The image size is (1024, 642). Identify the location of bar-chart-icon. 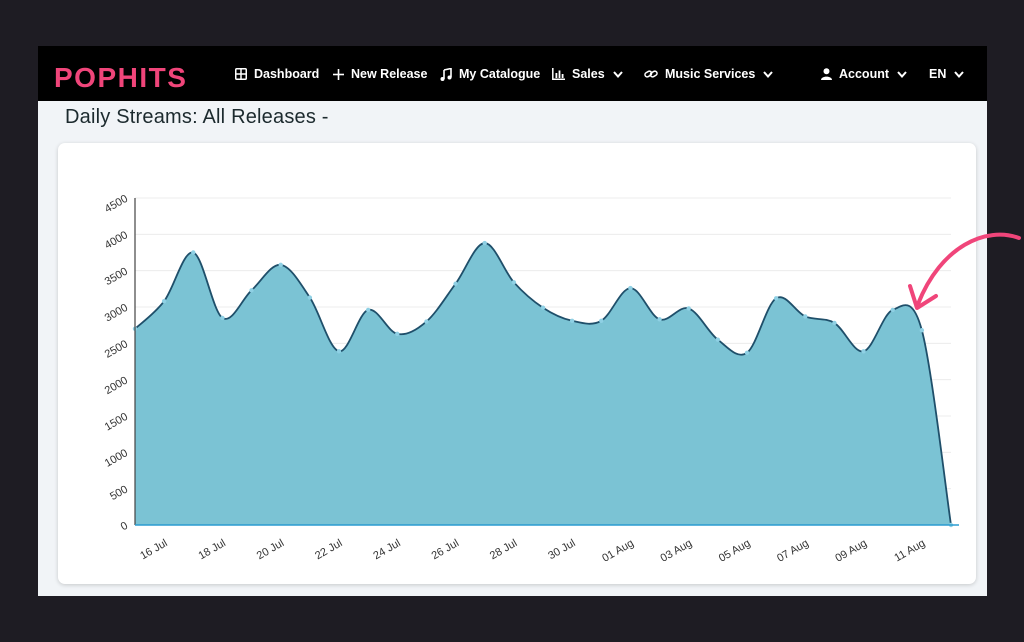
(558, 74).